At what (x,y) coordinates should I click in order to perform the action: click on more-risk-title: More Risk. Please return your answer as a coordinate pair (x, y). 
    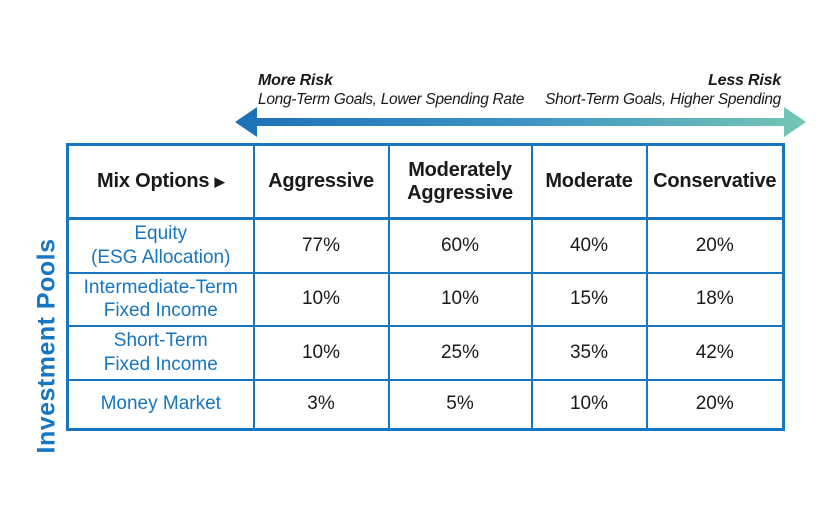
    Looking at the image, I should click on (295, 80).